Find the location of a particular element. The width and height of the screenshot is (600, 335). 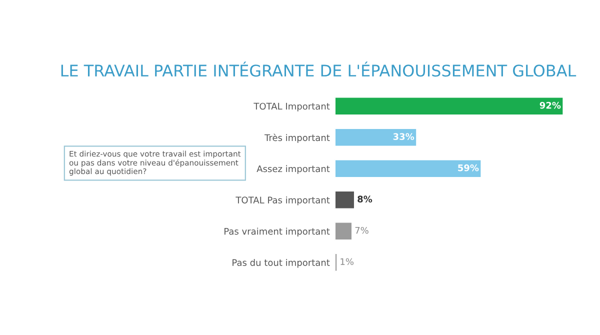

chart-title: LE TRAVAIL PARTIE INTÉGRANTE DE L'ÉPANOUISSEMENT GLOBAL is located at coordinates (318, 69).